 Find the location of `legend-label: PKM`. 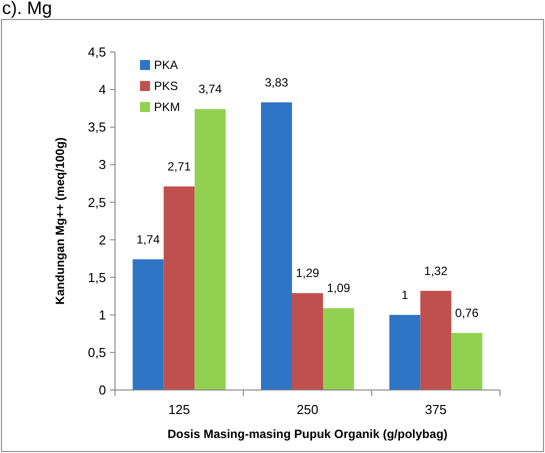

legend-label: PKM is located at coordinates (167, 107).